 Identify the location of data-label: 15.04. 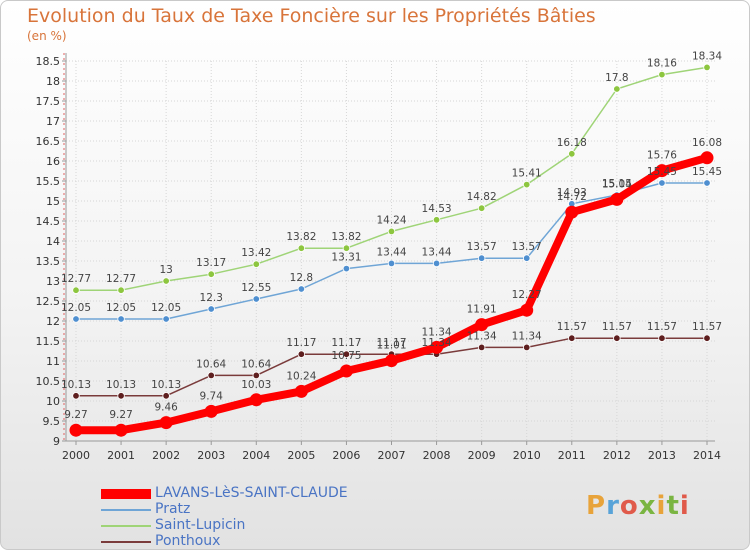
(617, 184).